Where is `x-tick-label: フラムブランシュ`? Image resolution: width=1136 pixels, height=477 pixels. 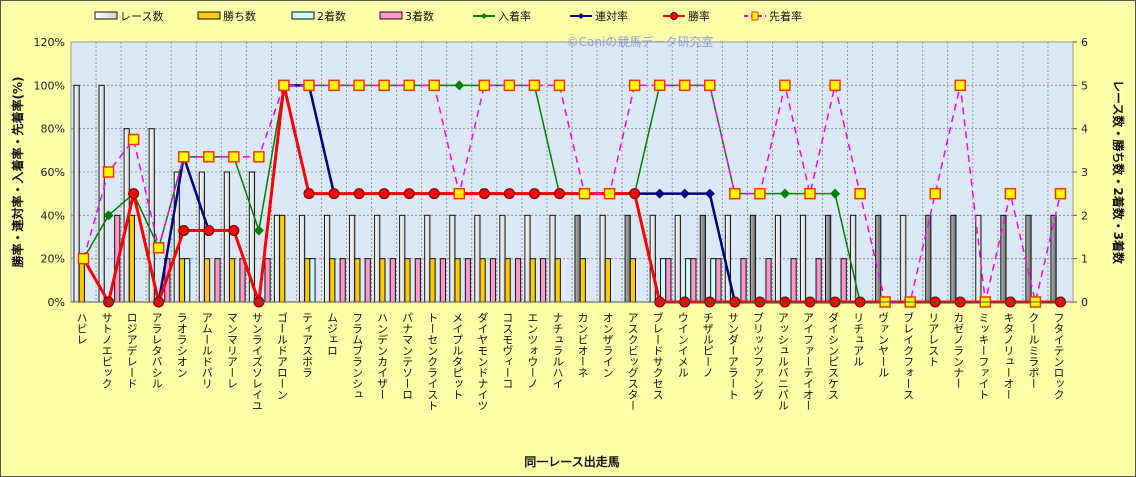
x-tick-label: フラムブランシュ is located at coordinates (357, 356).